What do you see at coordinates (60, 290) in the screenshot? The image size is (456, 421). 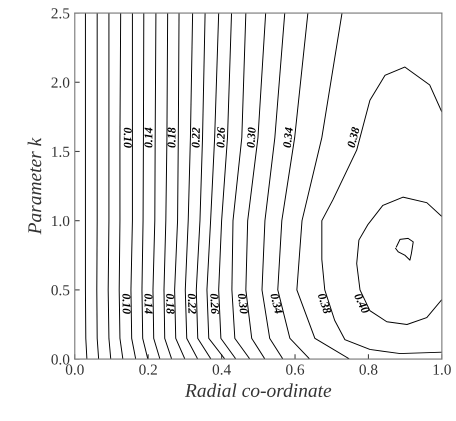 I see `y-tick-label: 0.5` at bounding box center [60, 290].